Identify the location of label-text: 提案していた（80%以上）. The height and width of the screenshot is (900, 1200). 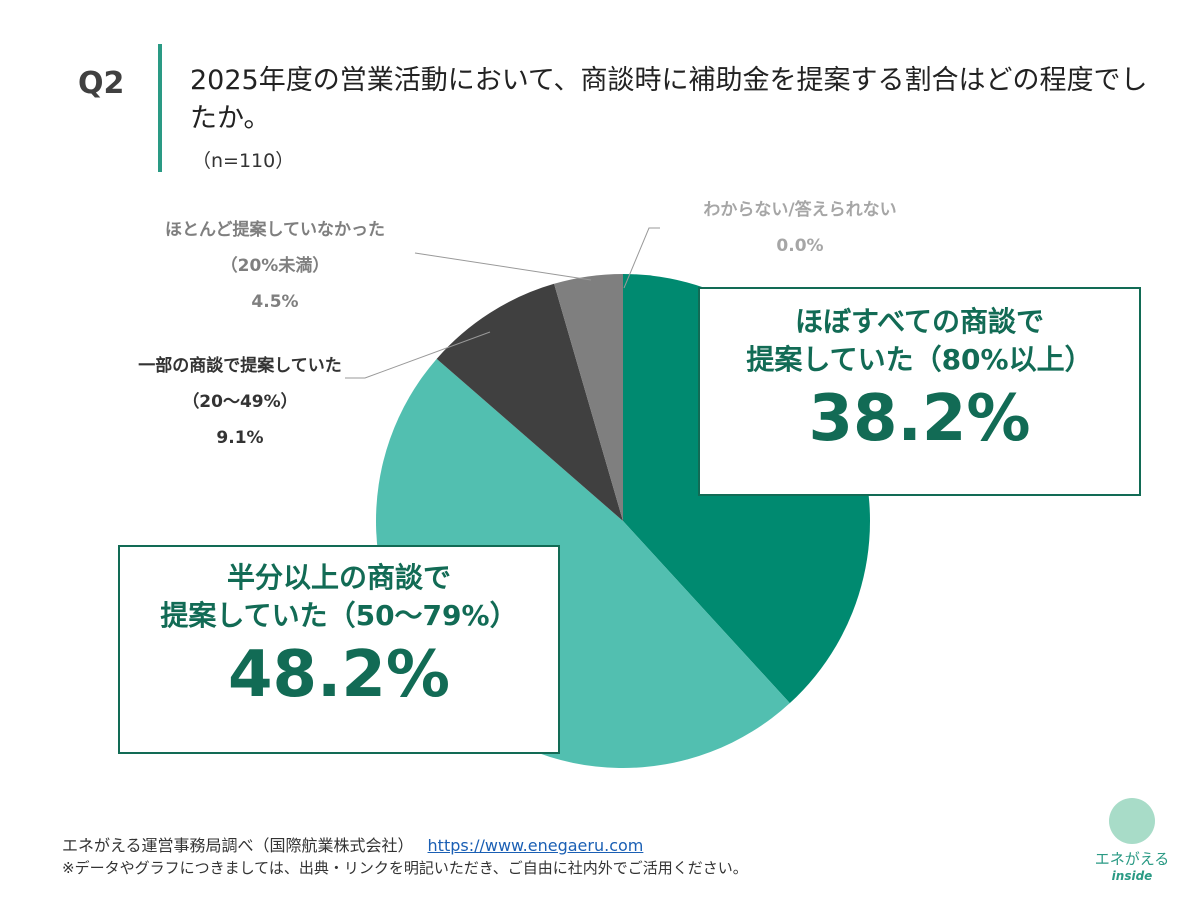
(919, 359).